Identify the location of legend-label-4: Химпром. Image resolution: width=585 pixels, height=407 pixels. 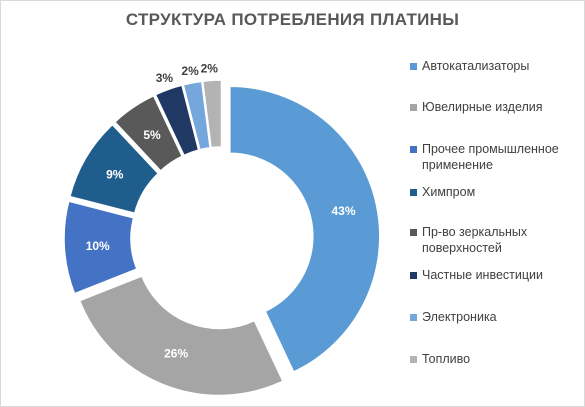
(449, 192).